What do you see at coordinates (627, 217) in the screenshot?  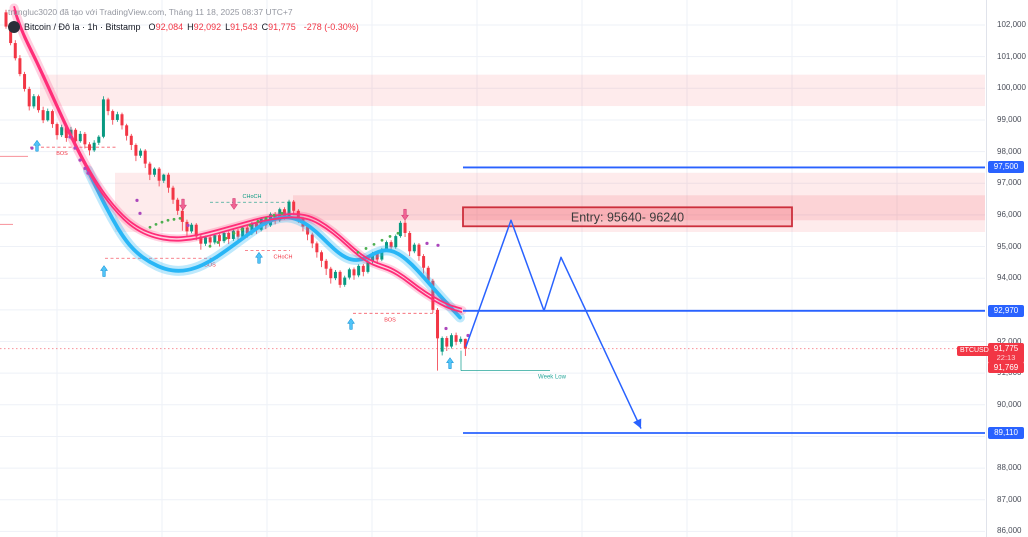 I see `entry-zone-box` at bounding box center [627, 217].